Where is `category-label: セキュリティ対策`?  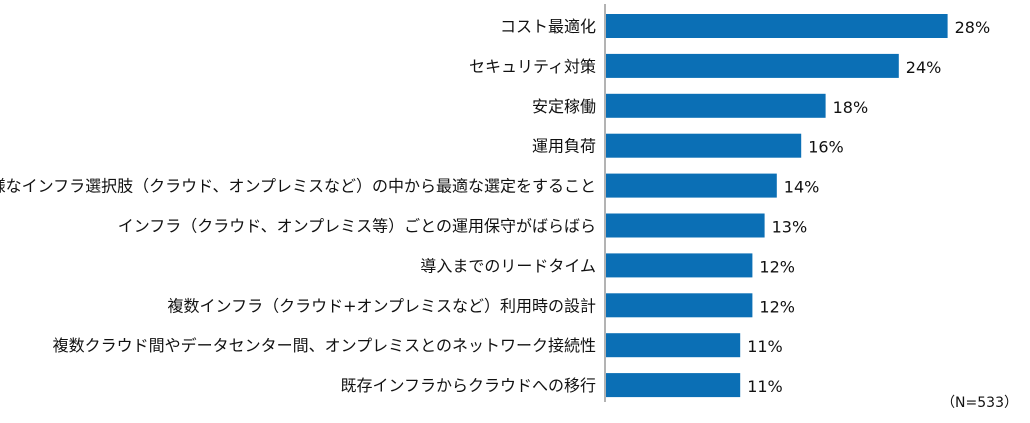 category-label: セキュリティ対策 is located at coordinates (532, 66).